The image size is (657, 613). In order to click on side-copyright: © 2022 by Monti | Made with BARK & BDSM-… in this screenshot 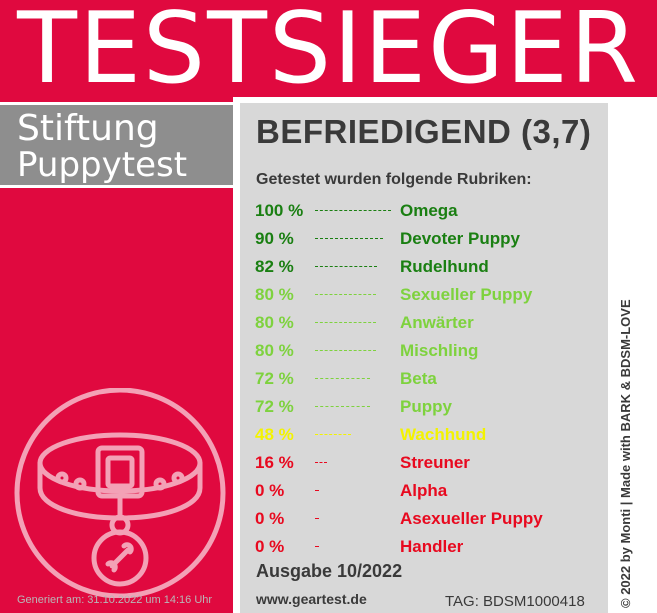, I will do `click(625, 453)`.